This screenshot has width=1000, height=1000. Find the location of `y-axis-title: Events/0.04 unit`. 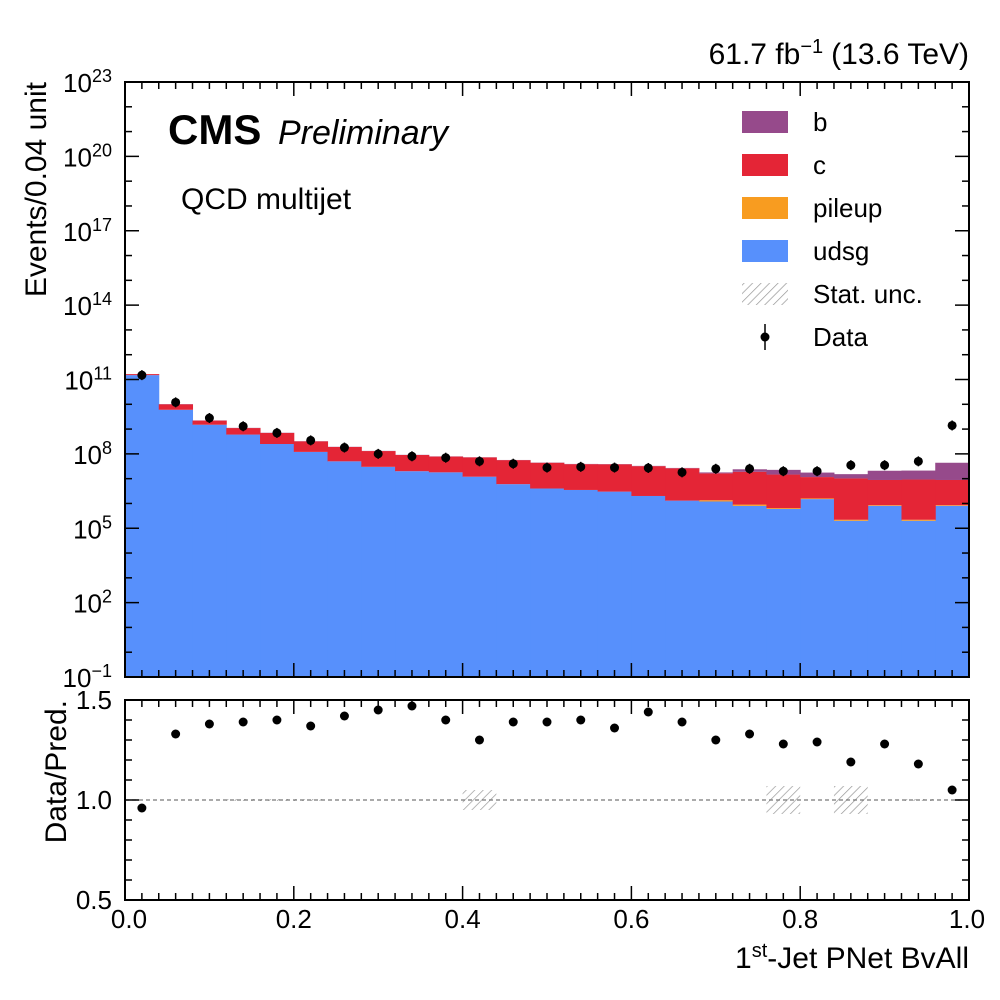

y-axis-title: Events/0.04 unit is located at coordinates (36, 189).